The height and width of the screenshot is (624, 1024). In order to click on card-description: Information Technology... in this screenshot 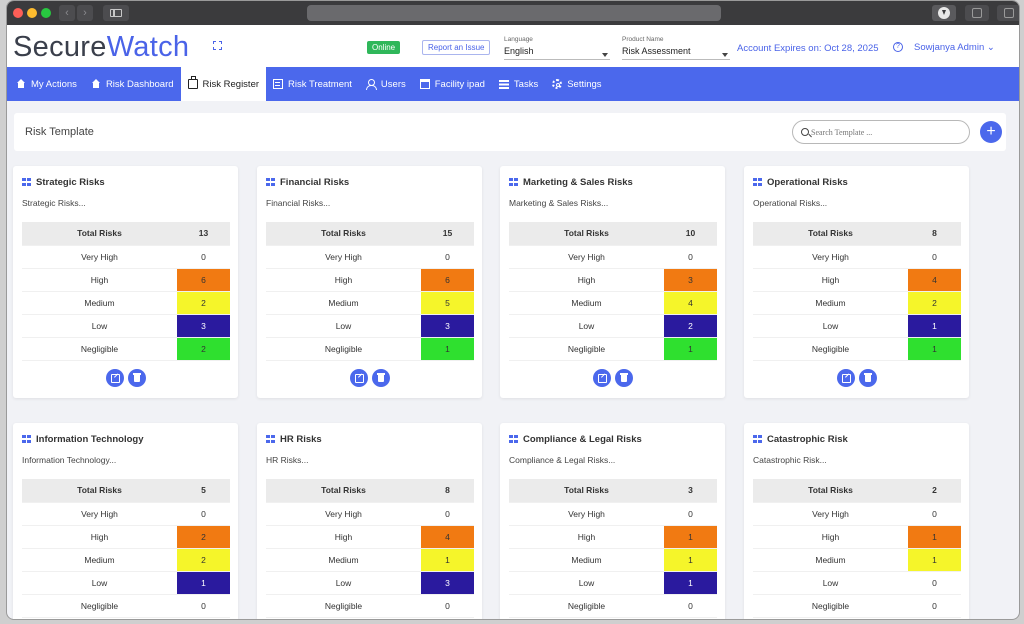, I will do `click(69, 460)`.